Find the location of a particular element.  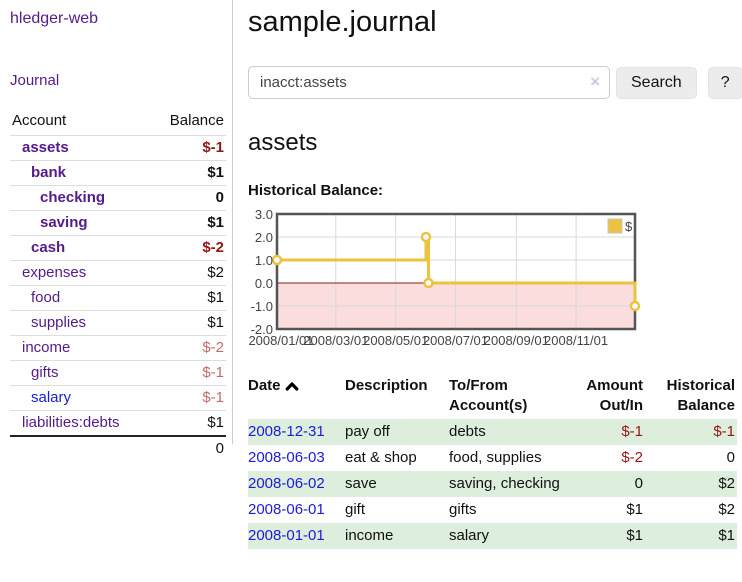

transaction-date-link: 2008-06-01 is located at coordinates (286, 509).